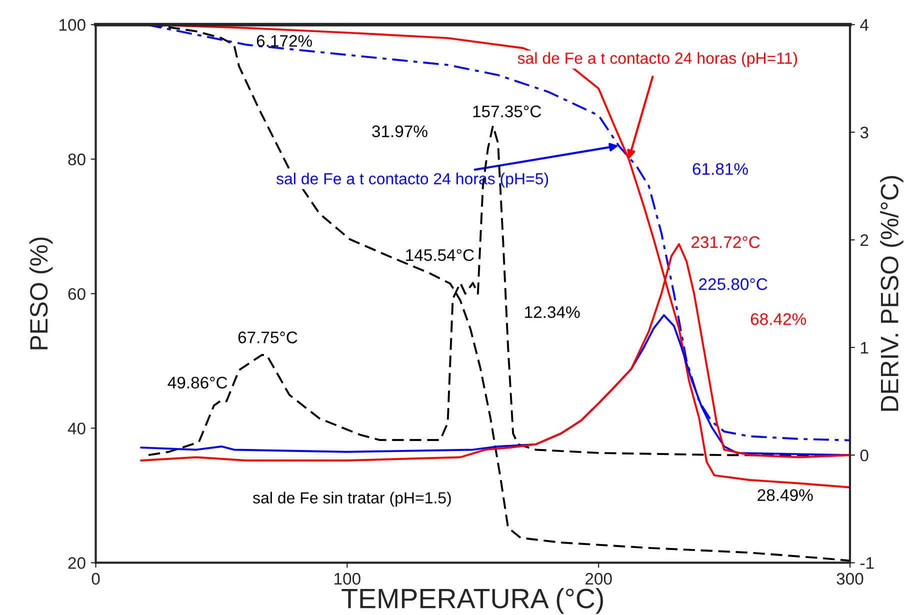 The image size is (912, 615). What do you see at coordinates (850, 578) in the screenshot?
I see `x-tick-label: 300` at bounding box center [850, 578].